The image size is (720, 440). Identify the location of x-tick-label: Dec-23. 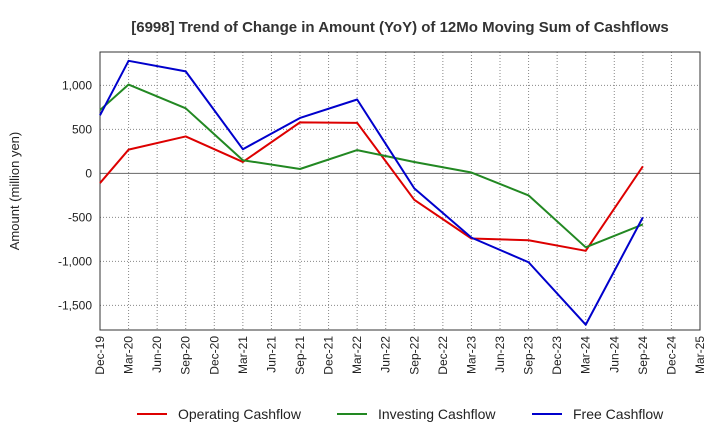
(557, 355).